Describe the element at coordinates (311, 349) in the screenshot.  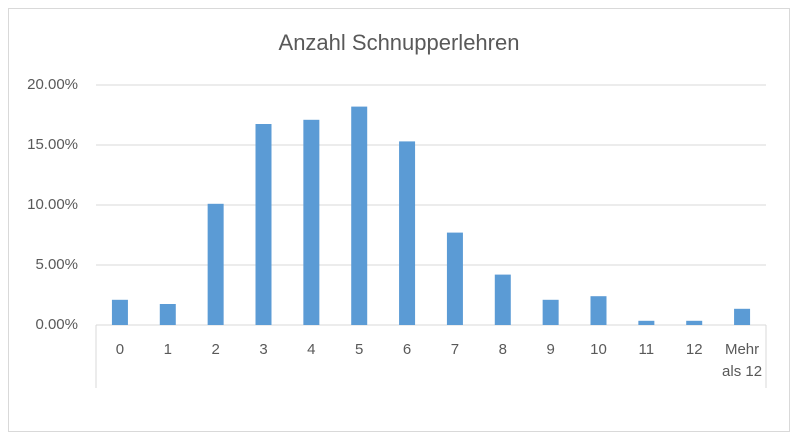
I see `x-tick-label: 4` at that location.